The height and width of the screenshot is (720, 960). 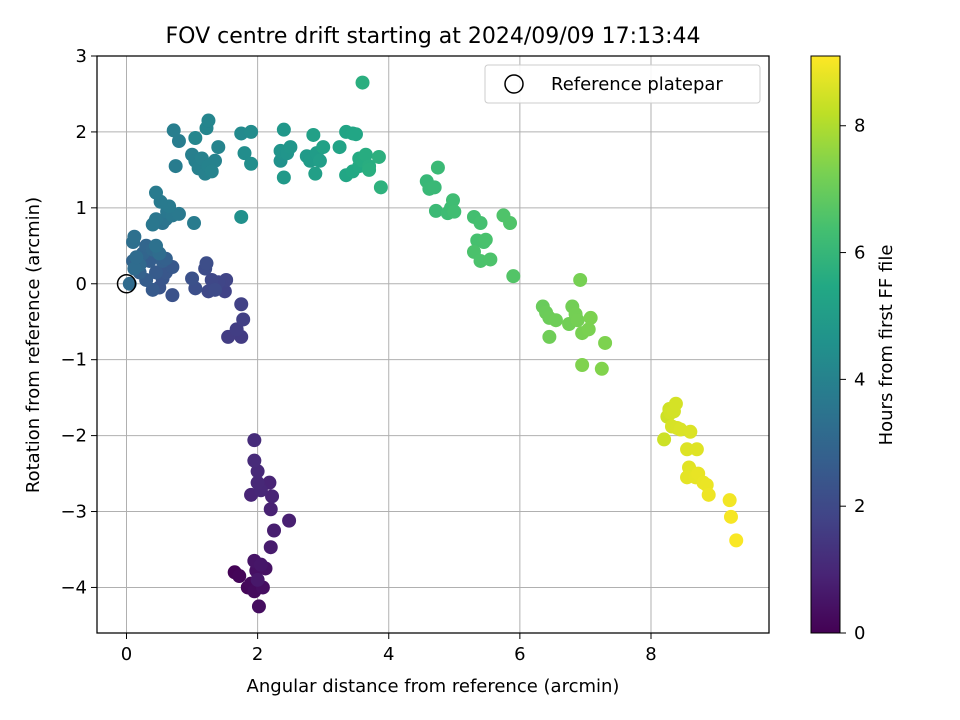 I want to click on x-axis: 0 2 4 6 8, so click(x=389, y=649).